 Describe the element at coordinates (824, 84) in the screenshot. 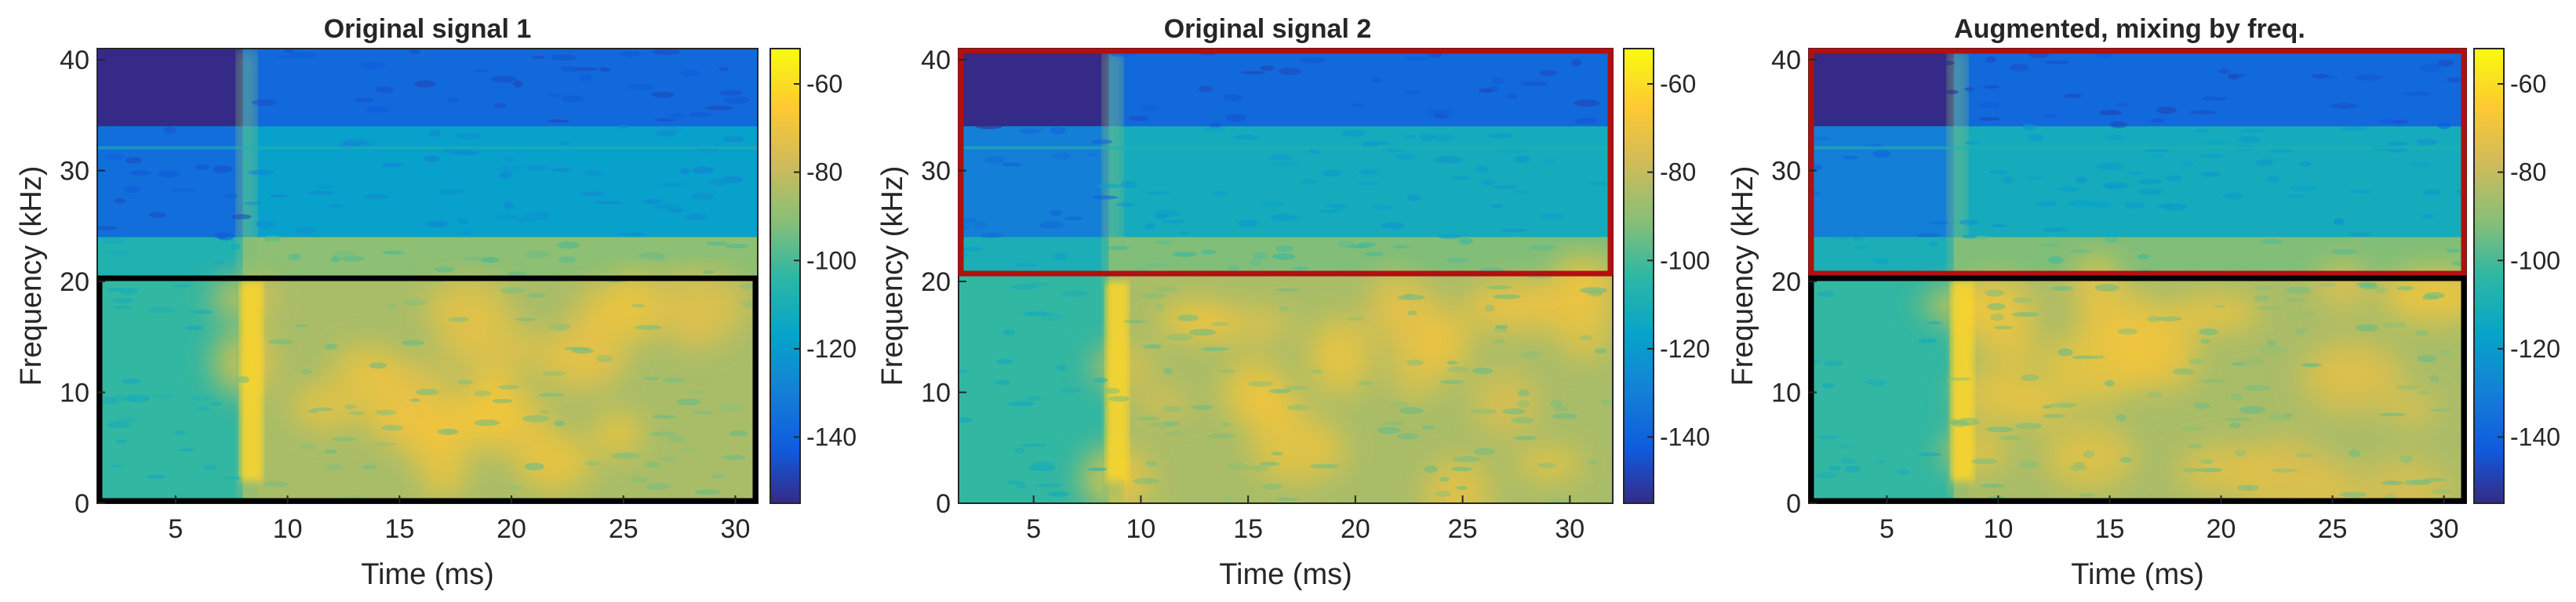

I see `colorbar-tick-label: -60` at that location.